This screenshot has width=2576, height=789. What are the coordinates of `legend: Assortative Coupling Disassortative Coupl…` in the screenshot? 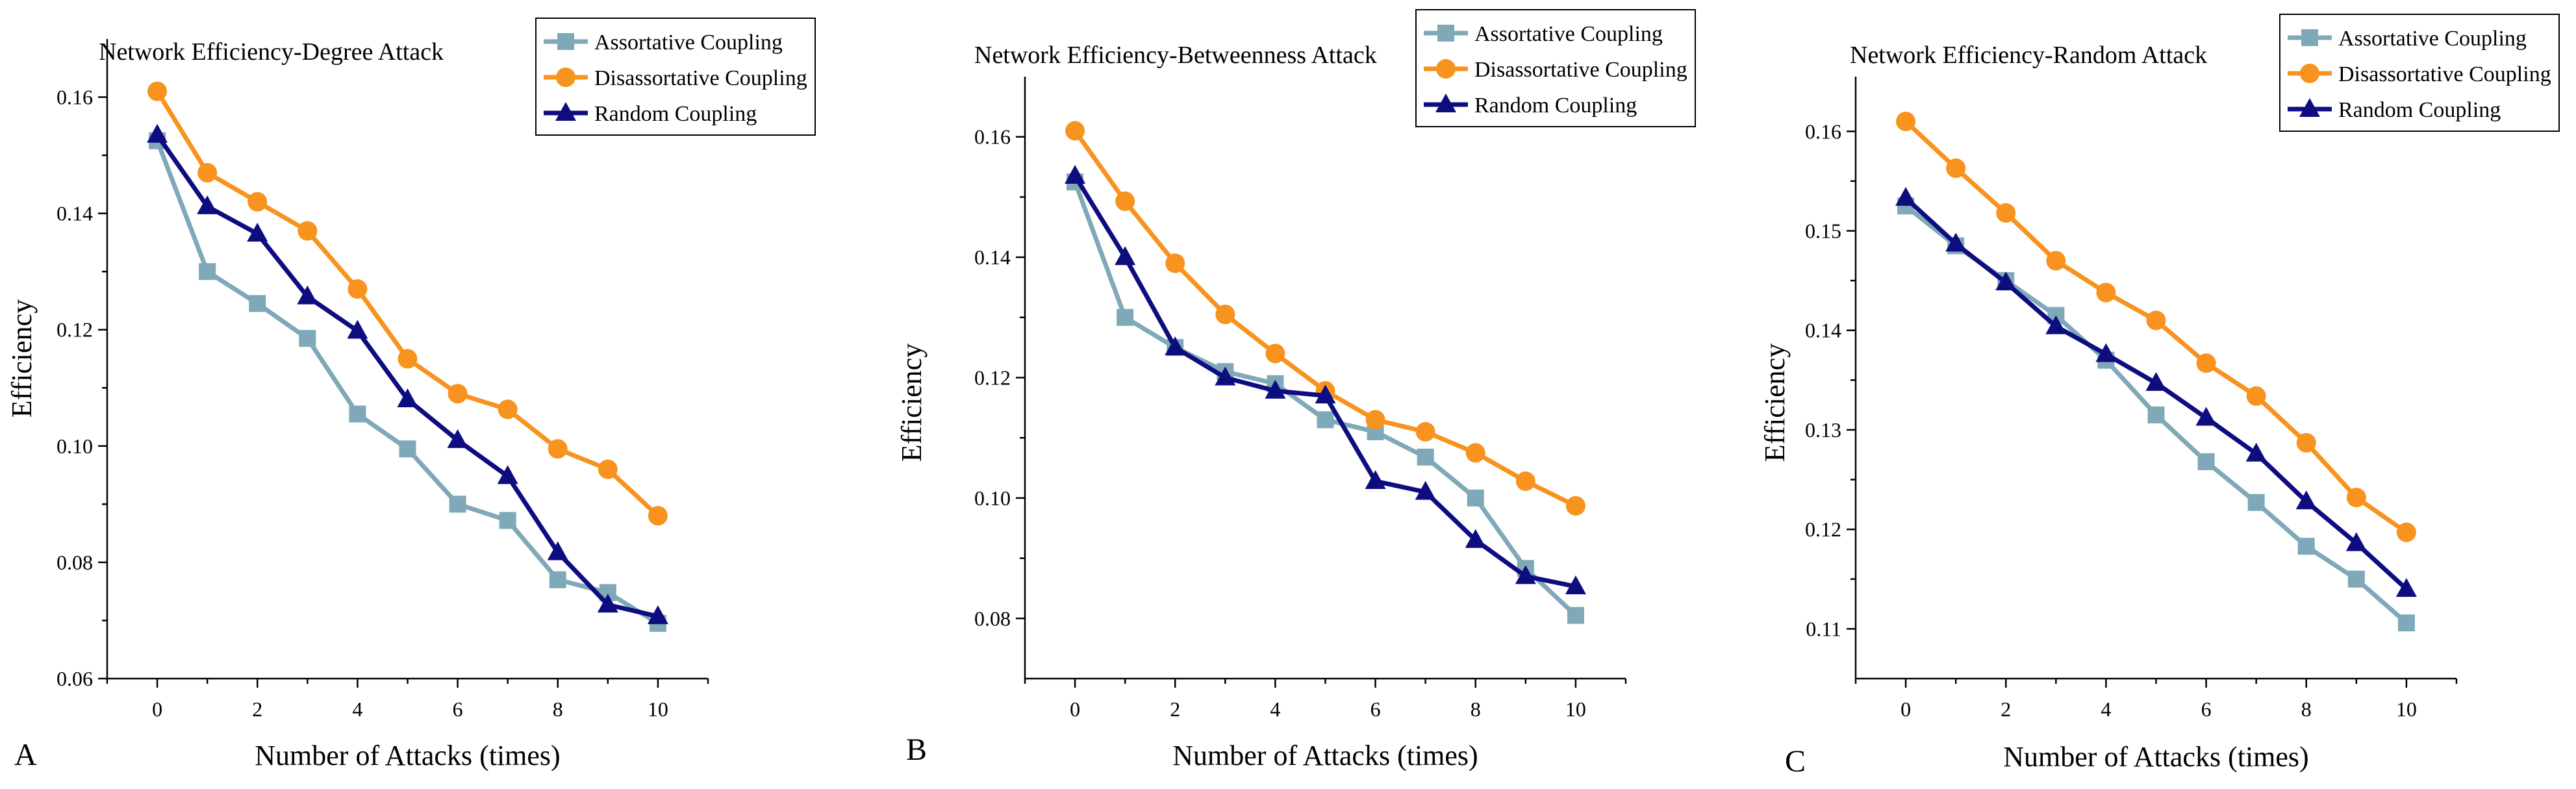 It's located at (2419, 73).